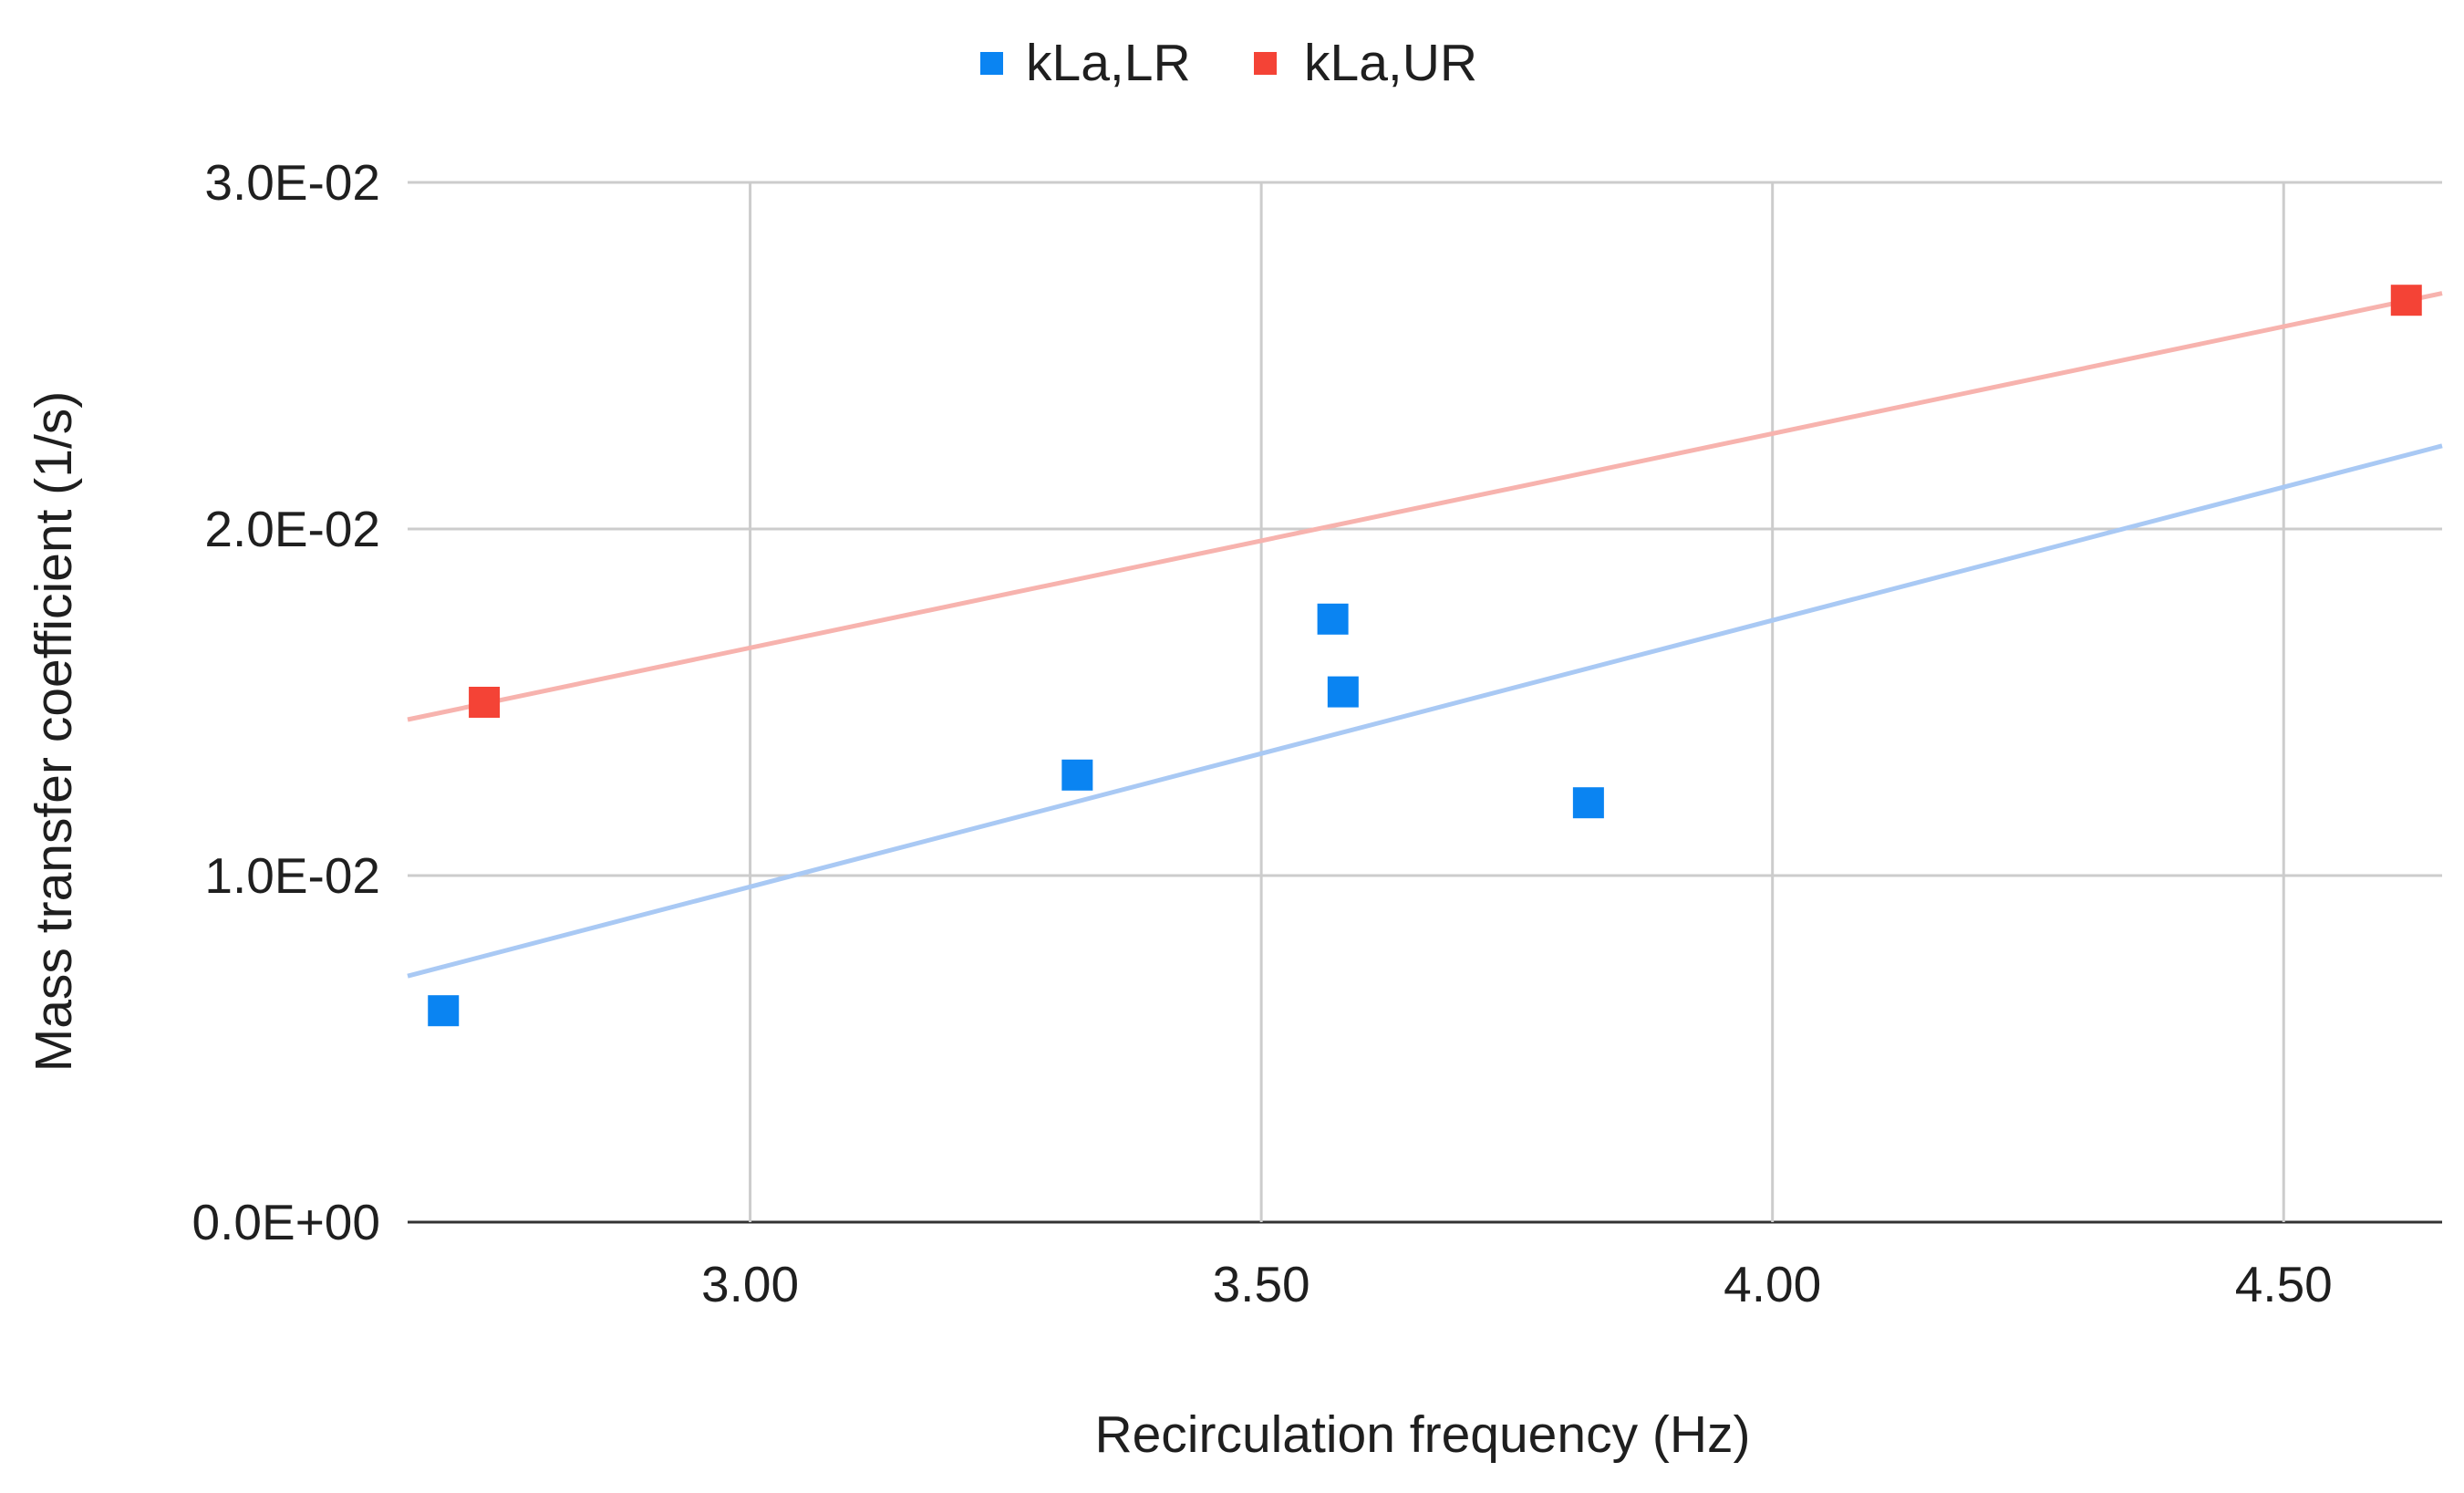  What do you see at coordinates (1108, 63) in the screenshot?
I see `legend-label-lr: kLa,LR` at bounding box center [1108, 63].